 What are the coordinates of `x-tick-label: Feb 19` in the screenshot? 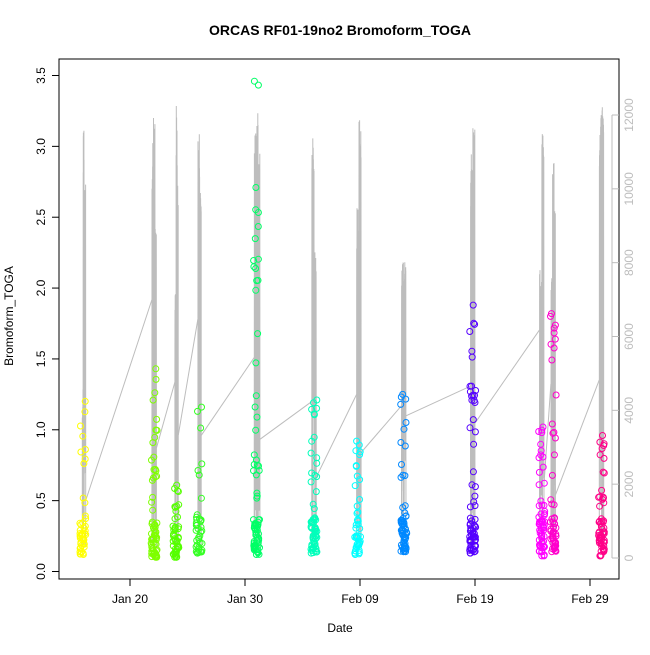 It's located at (475, 599).